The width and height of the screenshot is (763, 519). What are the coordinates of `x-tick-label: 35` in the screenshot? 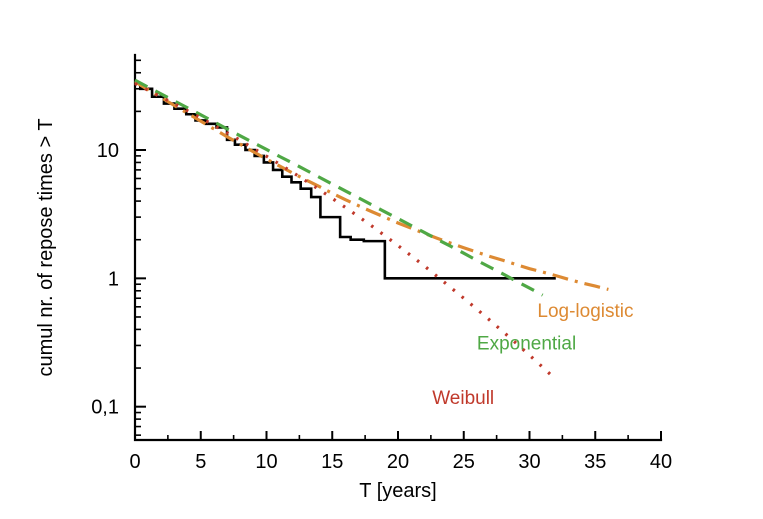 It's located at (595, 462).